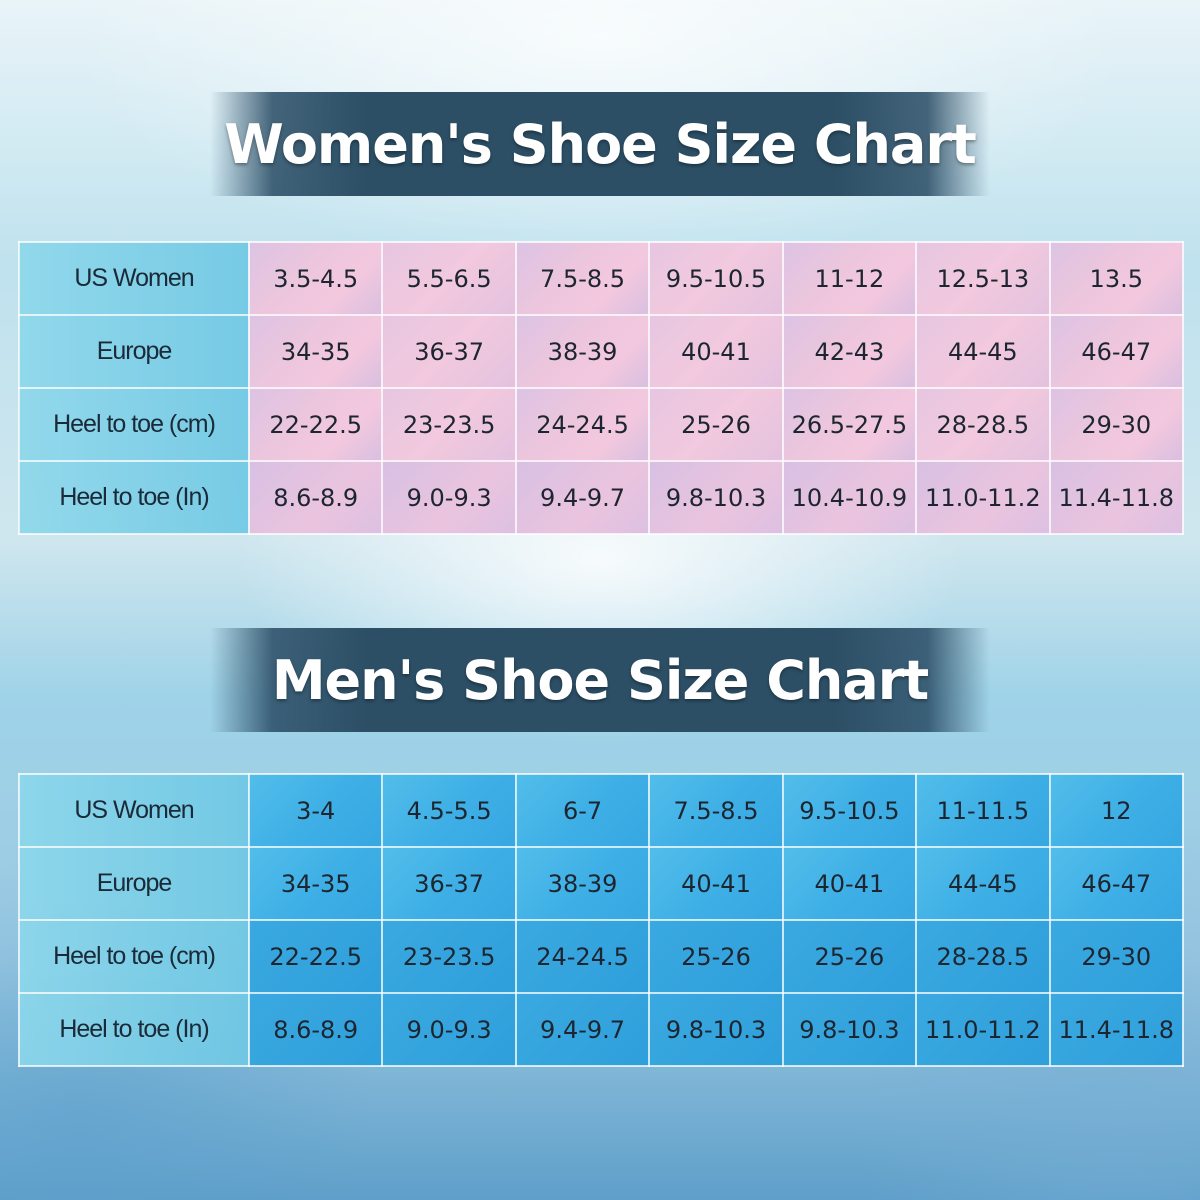  I want to click on size-cell: 3-4, so click(315, 810).